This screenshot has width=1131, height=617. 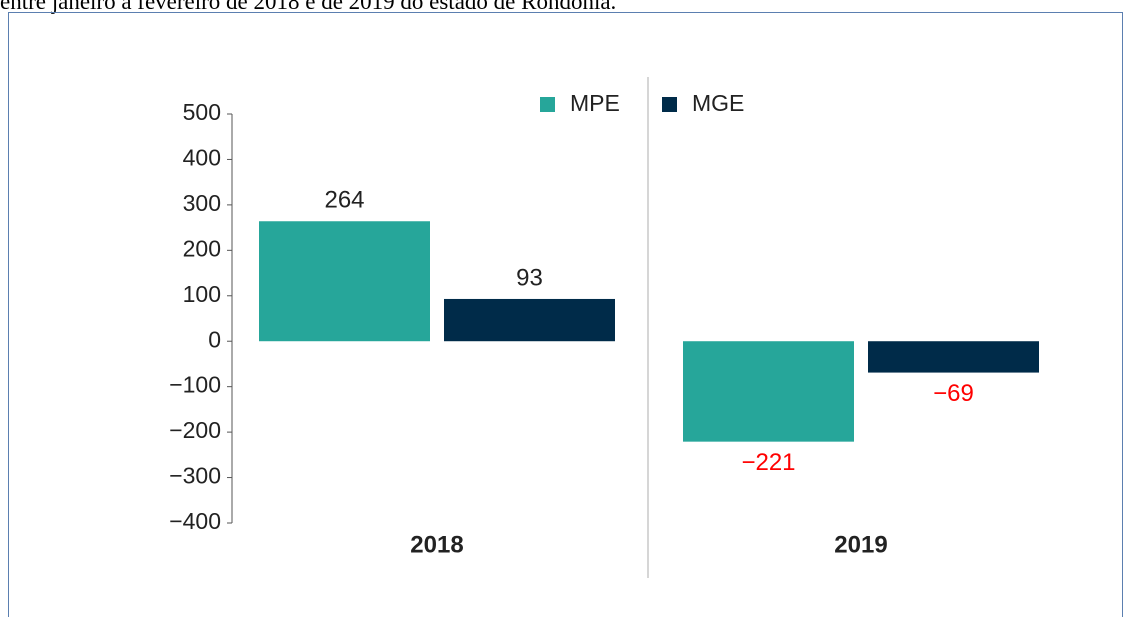 What do you see at coordinates (195, 430) in the screenshot?
I see `y-tick-label: −200` at bounding box center [195, 430].